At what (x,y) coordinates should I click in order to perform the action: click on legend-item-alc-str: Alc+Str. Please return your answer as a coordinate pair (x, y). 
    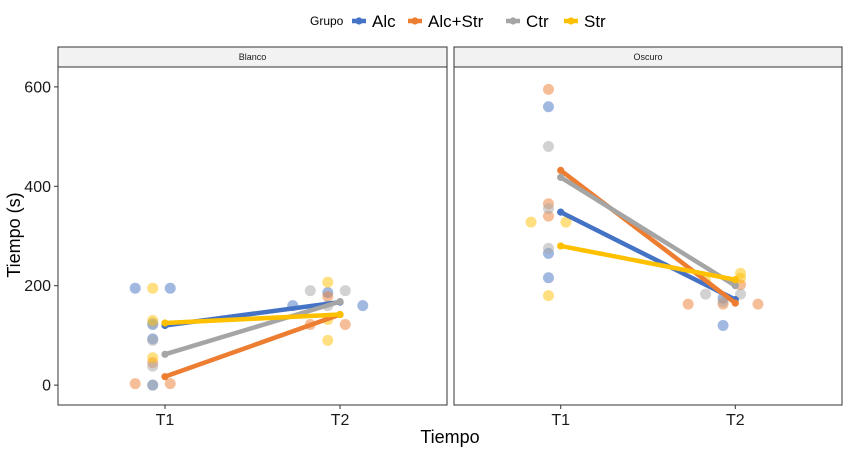
    Looking at the image, I should click on (446, 21).